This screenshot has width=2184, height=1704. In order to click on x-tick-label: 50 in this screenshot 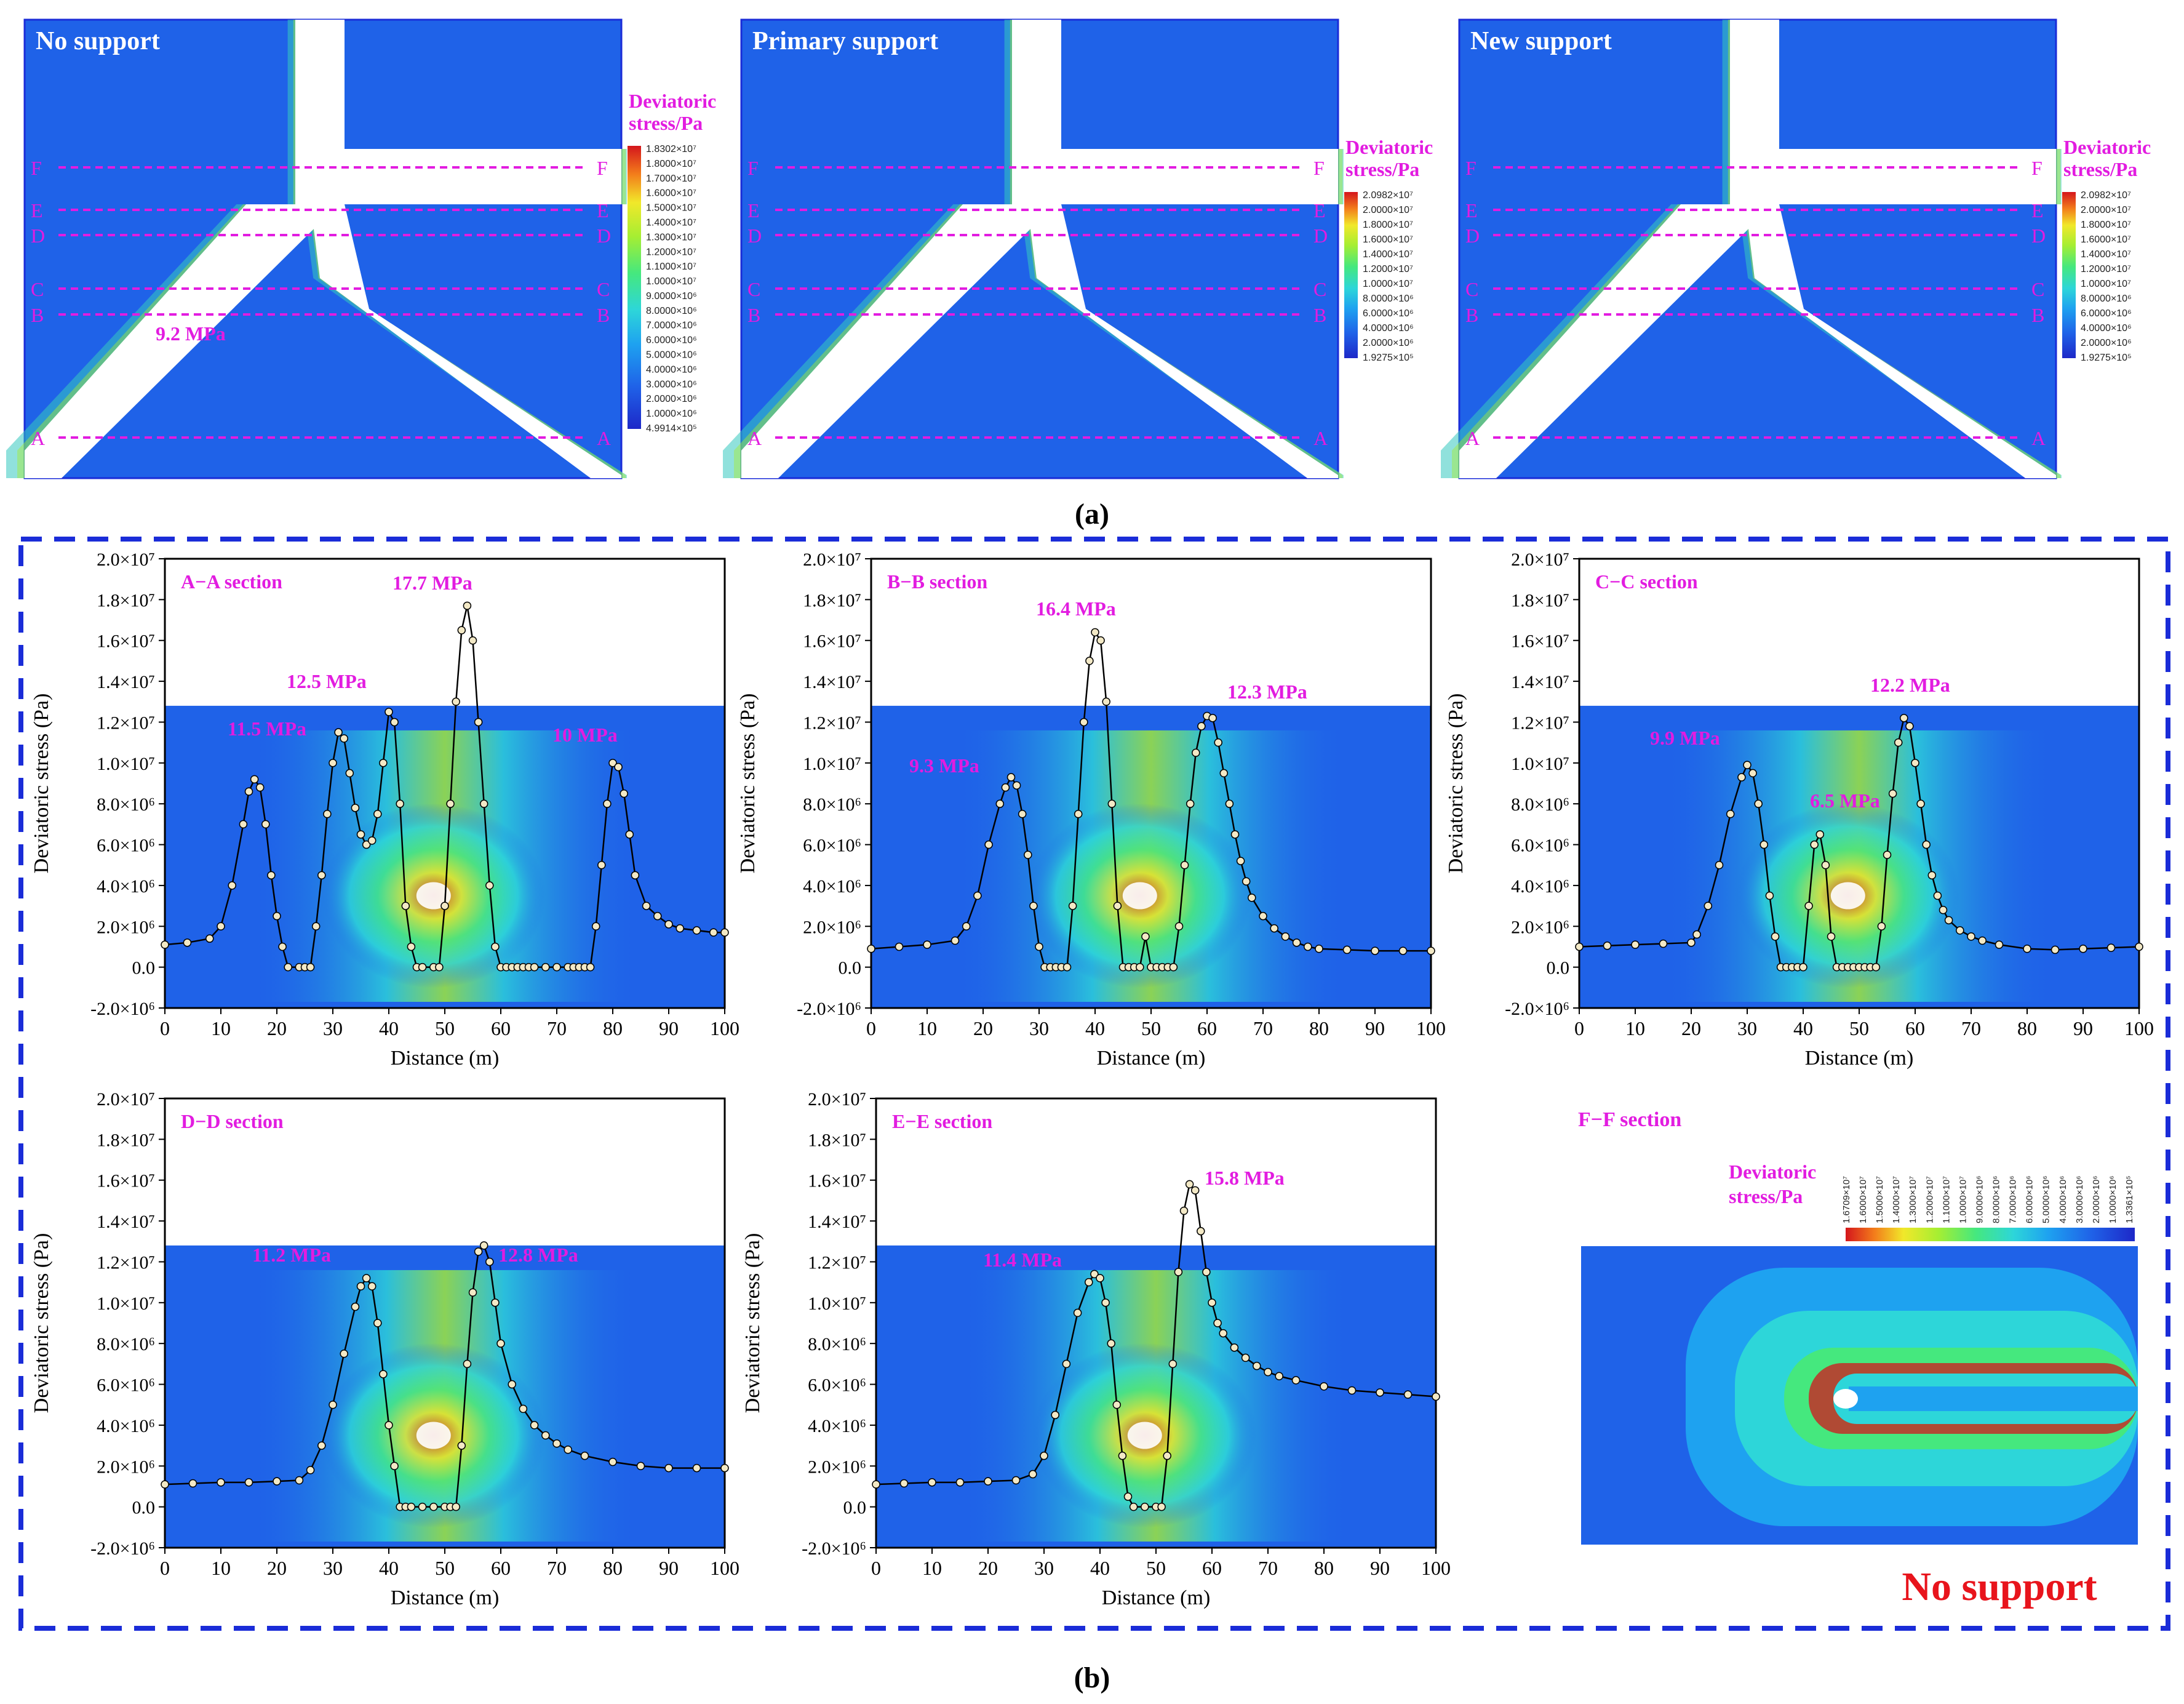, I will do `click(445, 1568)`.